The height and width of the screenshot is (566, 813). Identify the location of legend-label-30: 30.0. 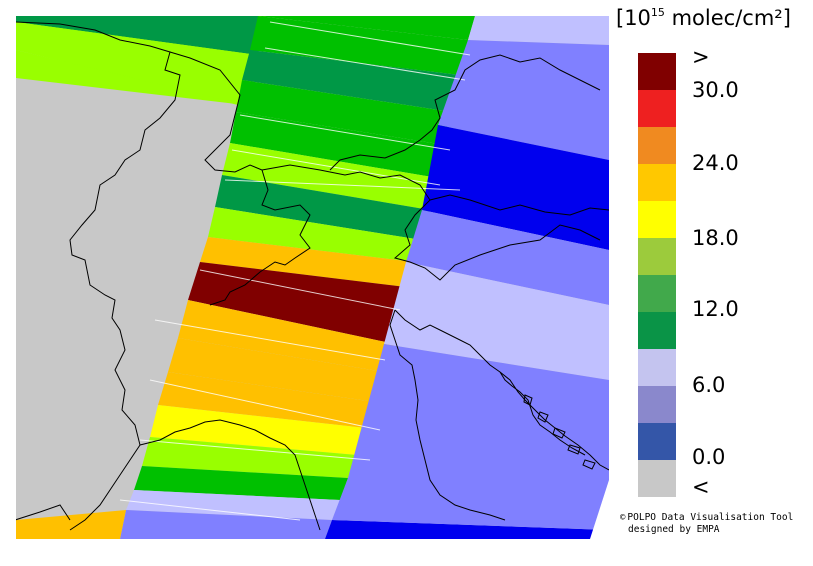
(715, 90).